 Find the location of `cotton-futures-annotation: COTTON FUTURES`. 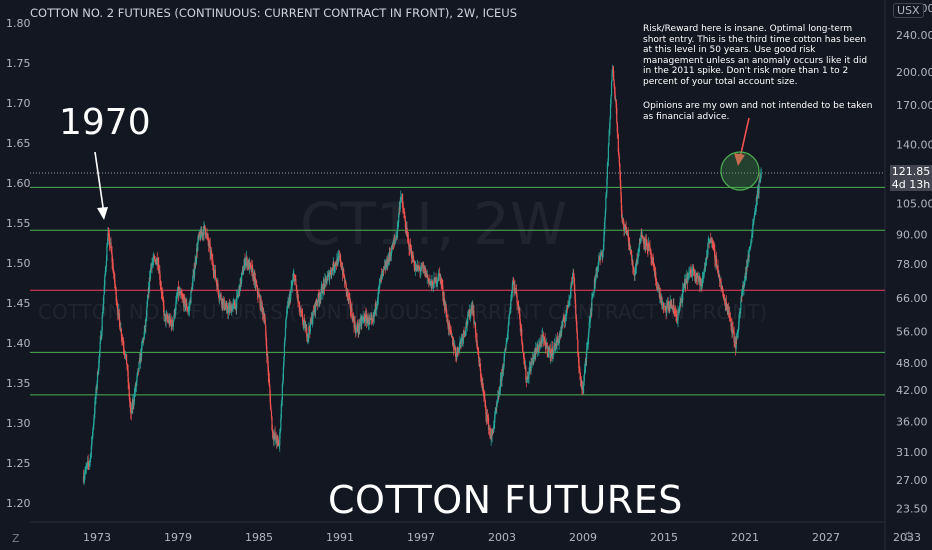

cotton-futures-annotation: COTTON FUTURES is located at coordinates (505, 500).